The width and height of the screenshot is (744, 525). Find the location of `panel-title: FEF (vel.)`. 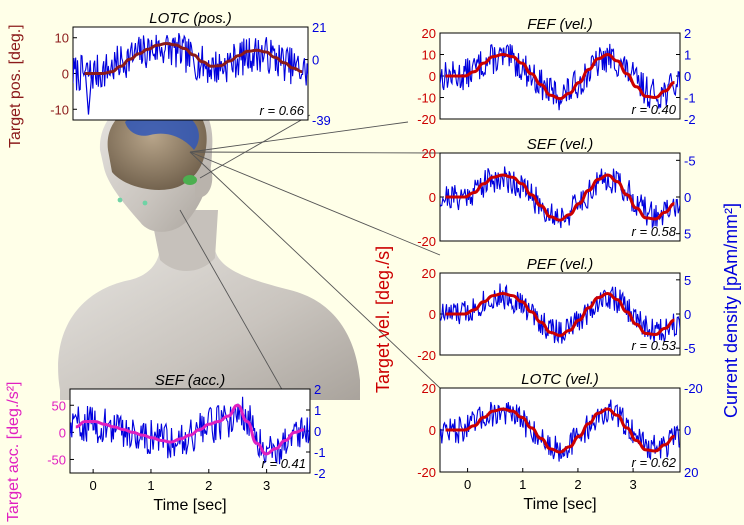

panel-title: FEF (vel.) is located at coordinates (560, 24).